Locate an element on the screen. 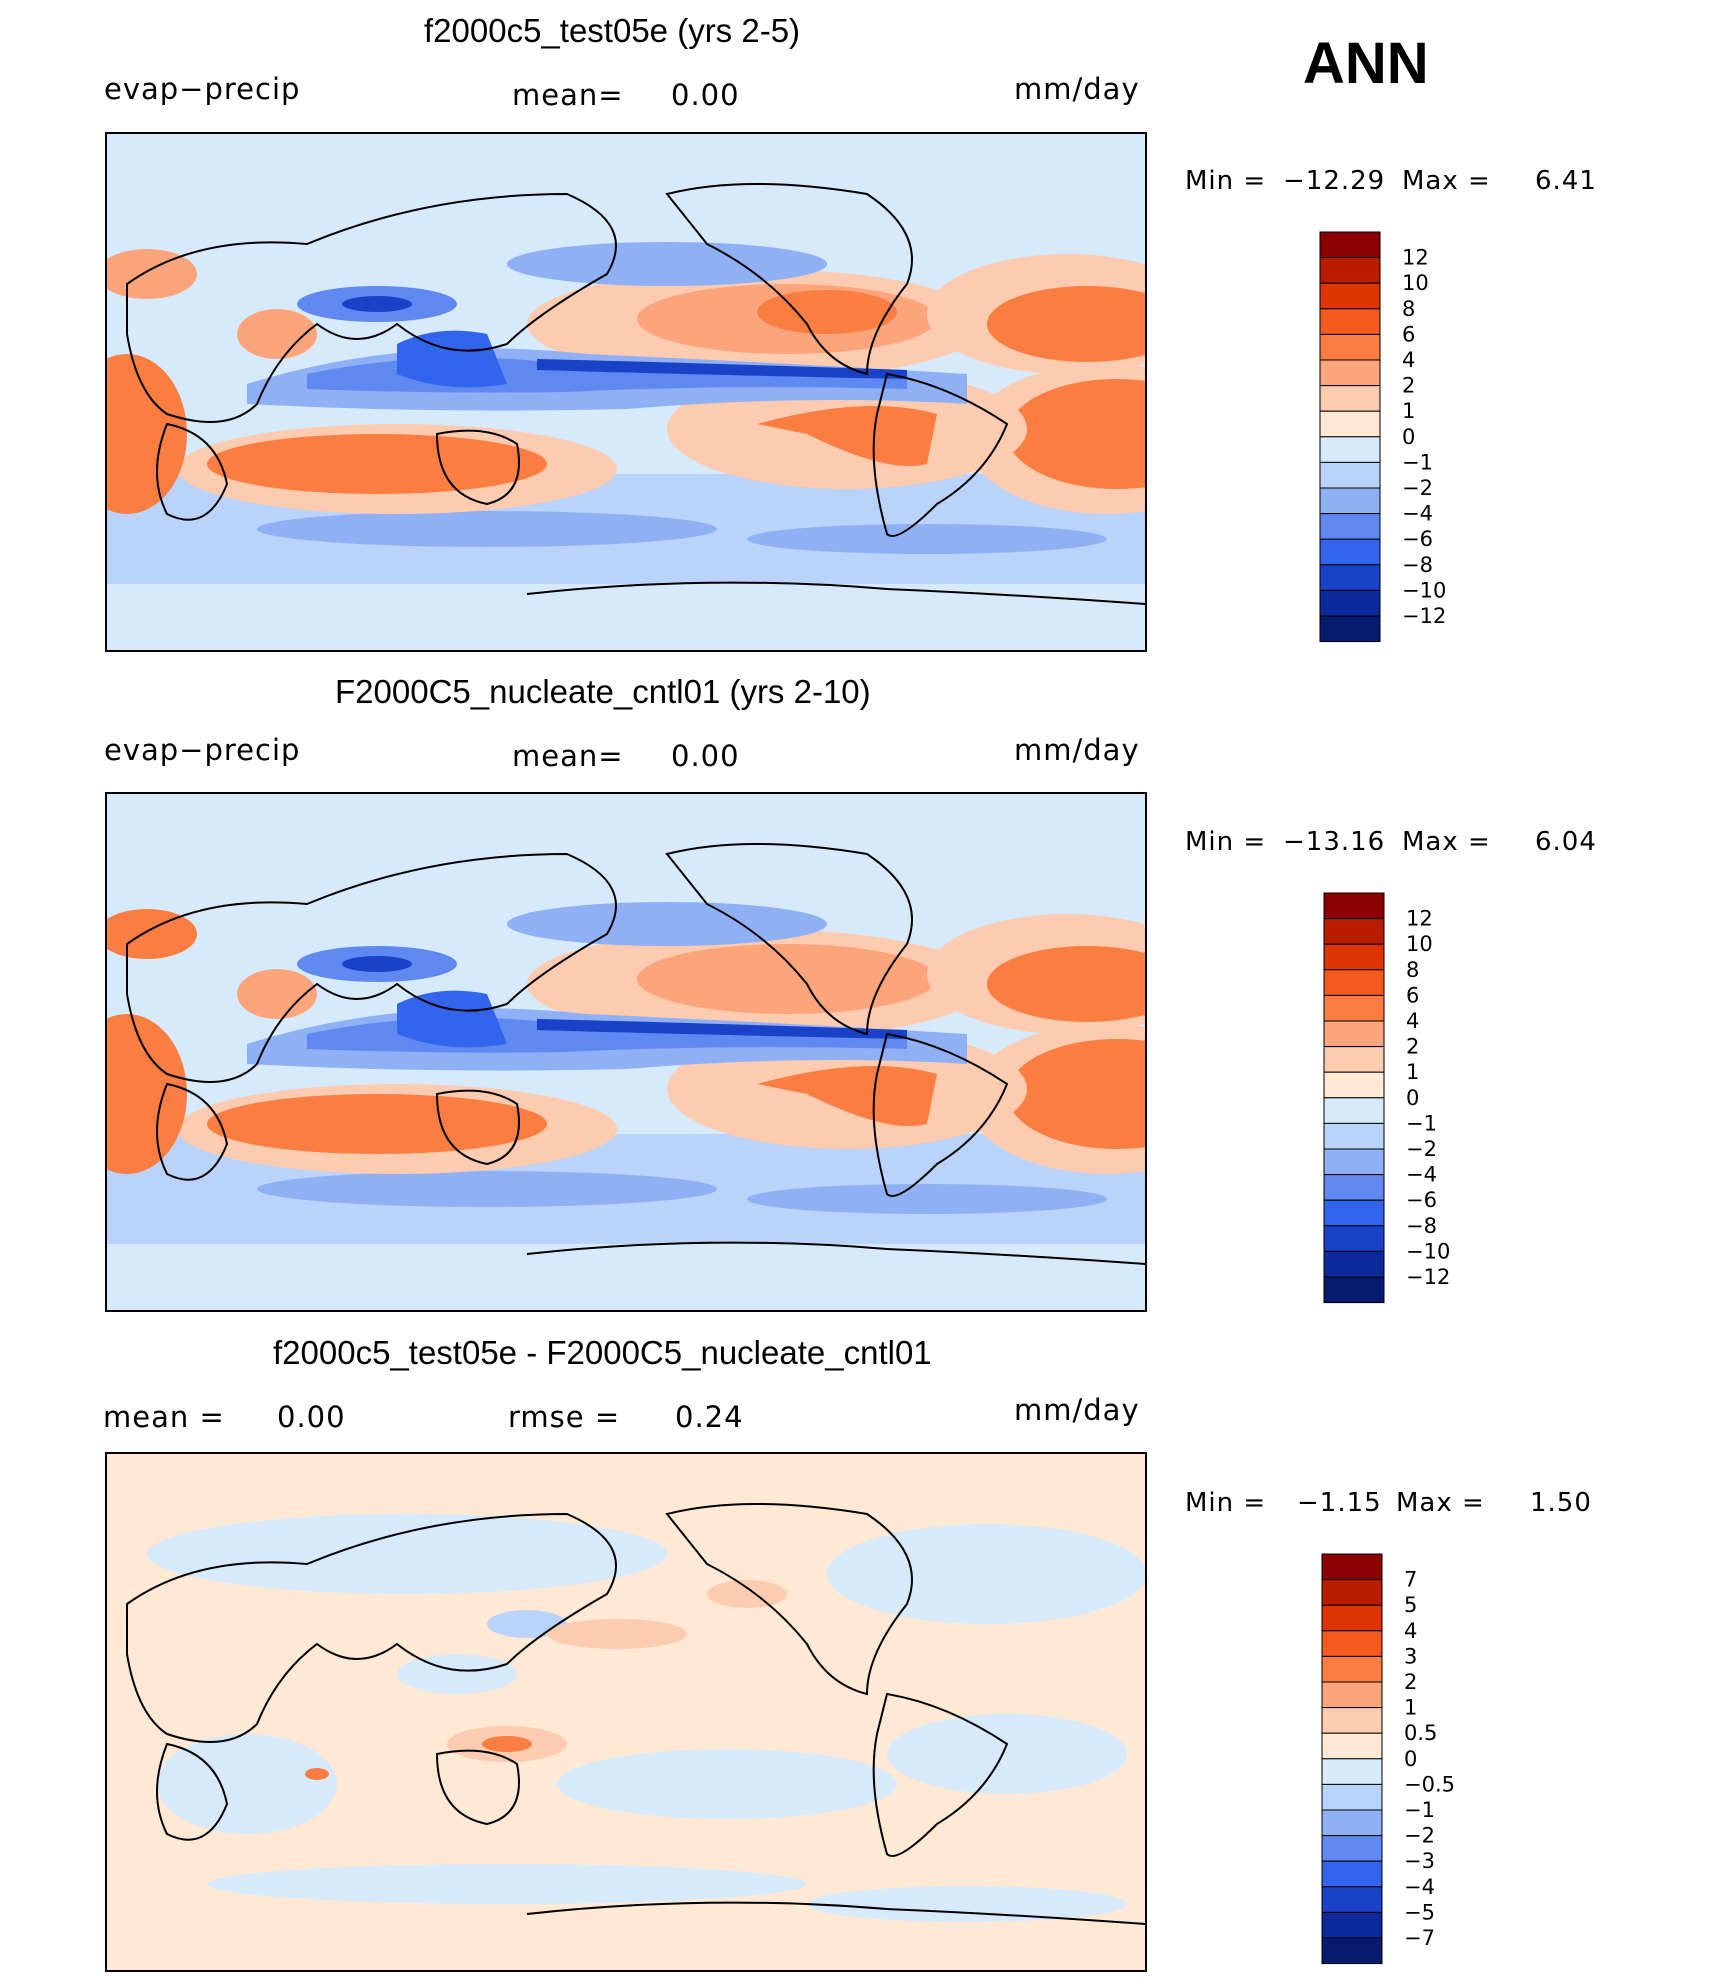 The height and width of the screenshot is (1979, 1710). panel1-colorbar-label: 12 is located at coordinates (1415, 258).